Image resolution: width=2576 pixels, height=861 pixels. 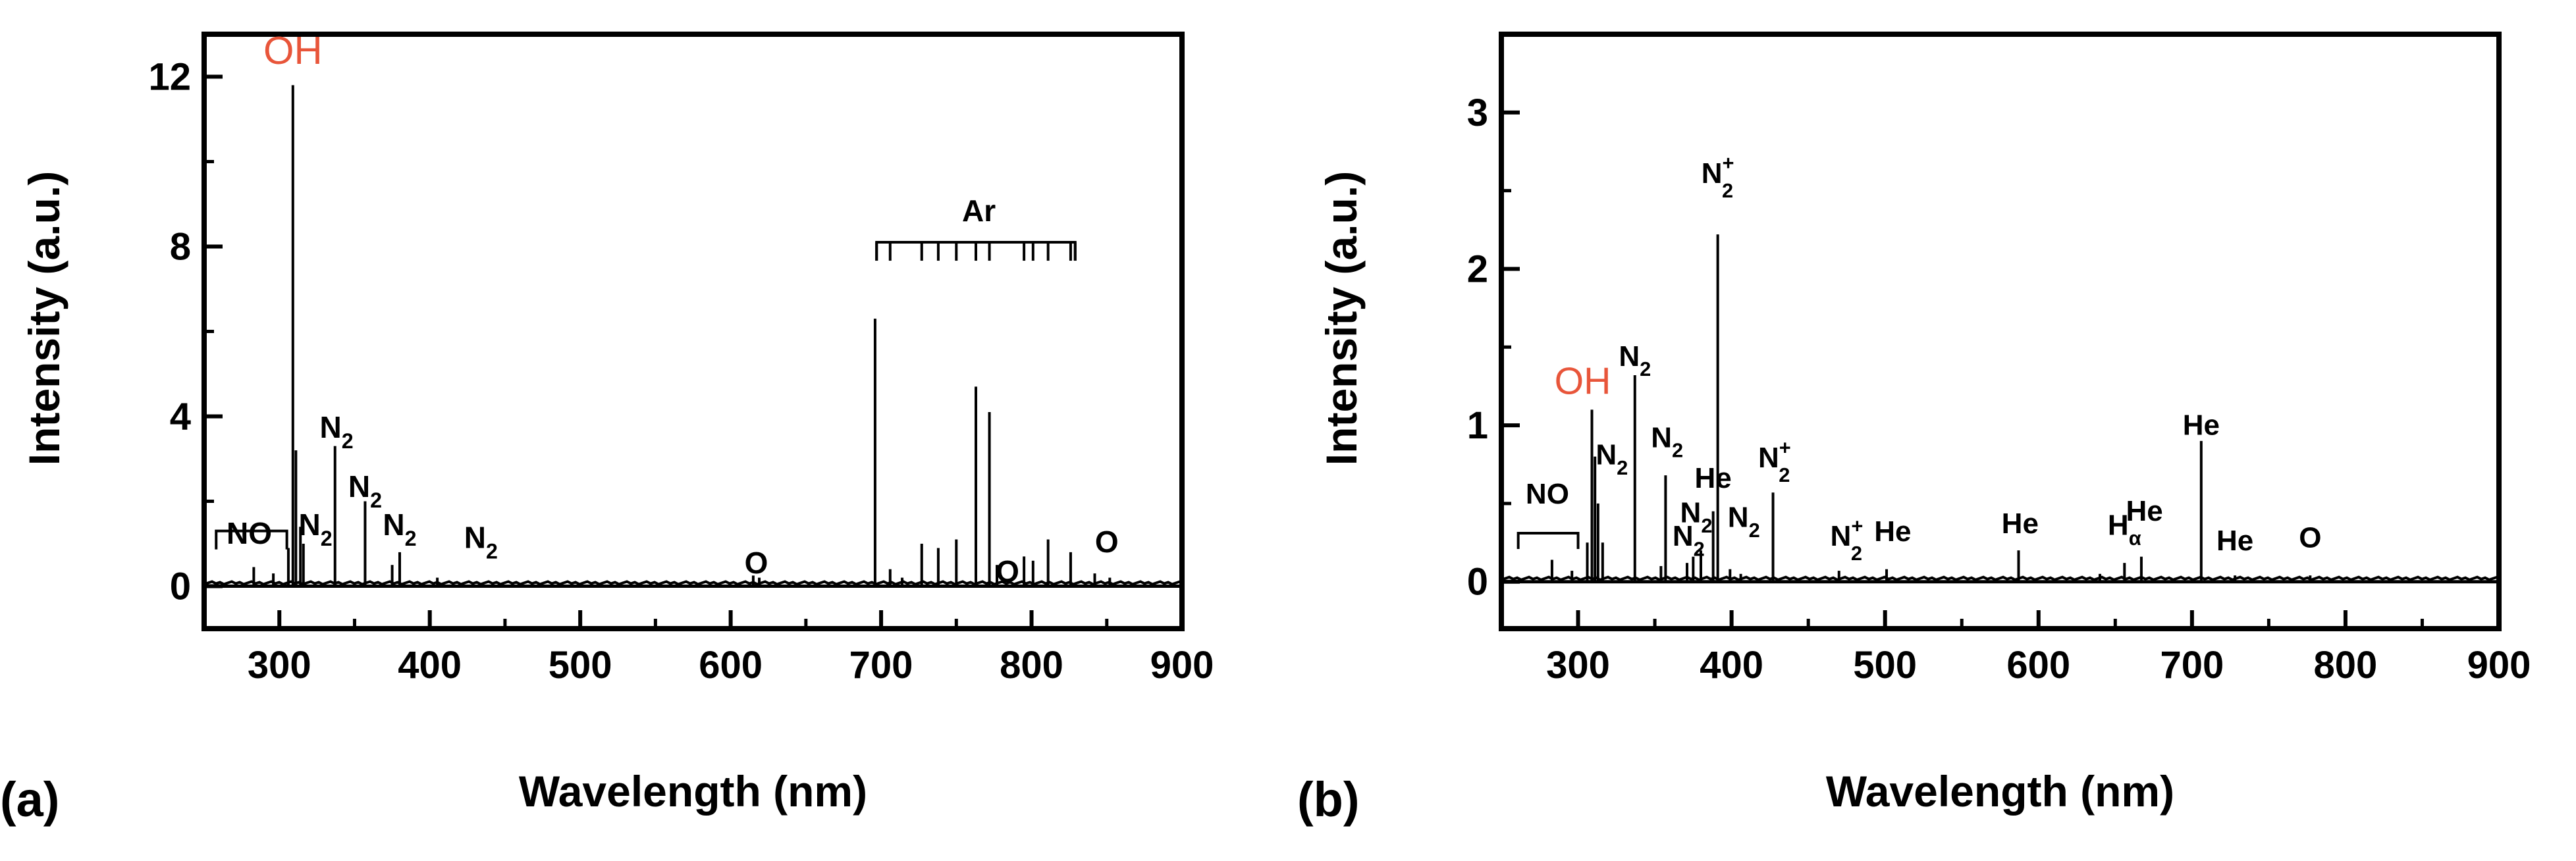 What do you see at coordinates (180, 247) in the screenshot?
I see `chart1-y-tick-label: 8` at bounding box center [180, 247].